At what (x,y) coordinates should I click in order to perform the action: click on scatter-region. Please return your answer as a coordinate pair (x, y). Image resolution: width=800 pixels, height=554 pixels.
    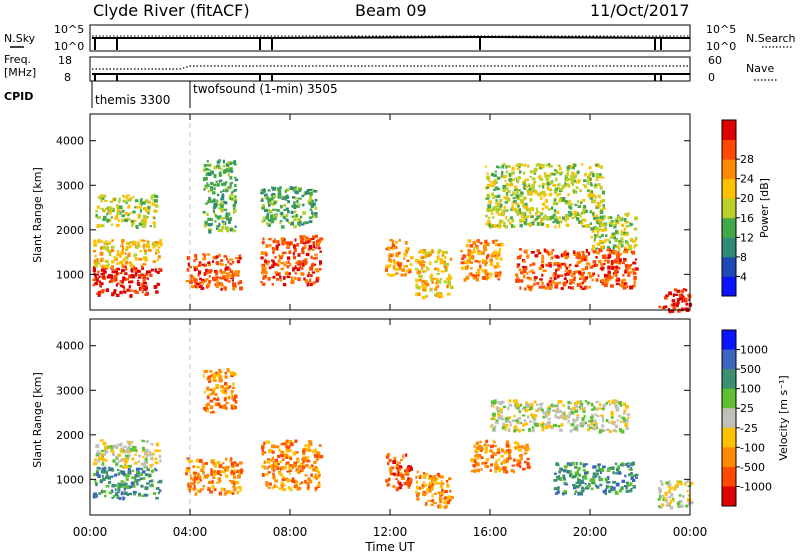
    Looking at the image, I should click on (289, 207).